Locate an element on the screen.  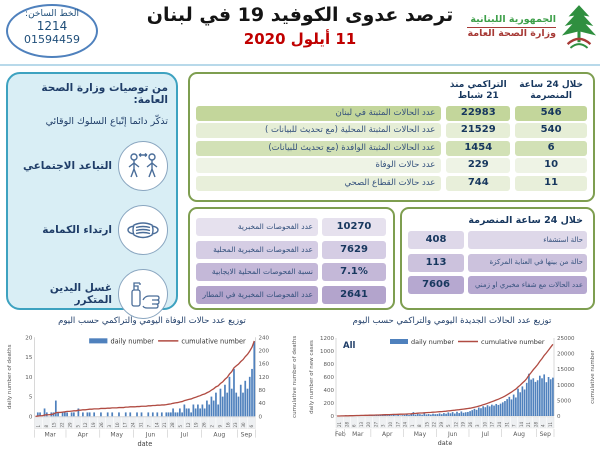
table-row: 7606 عدد الحالات مع شفاء مخبري او زمني is located at coordinates (497, 285).